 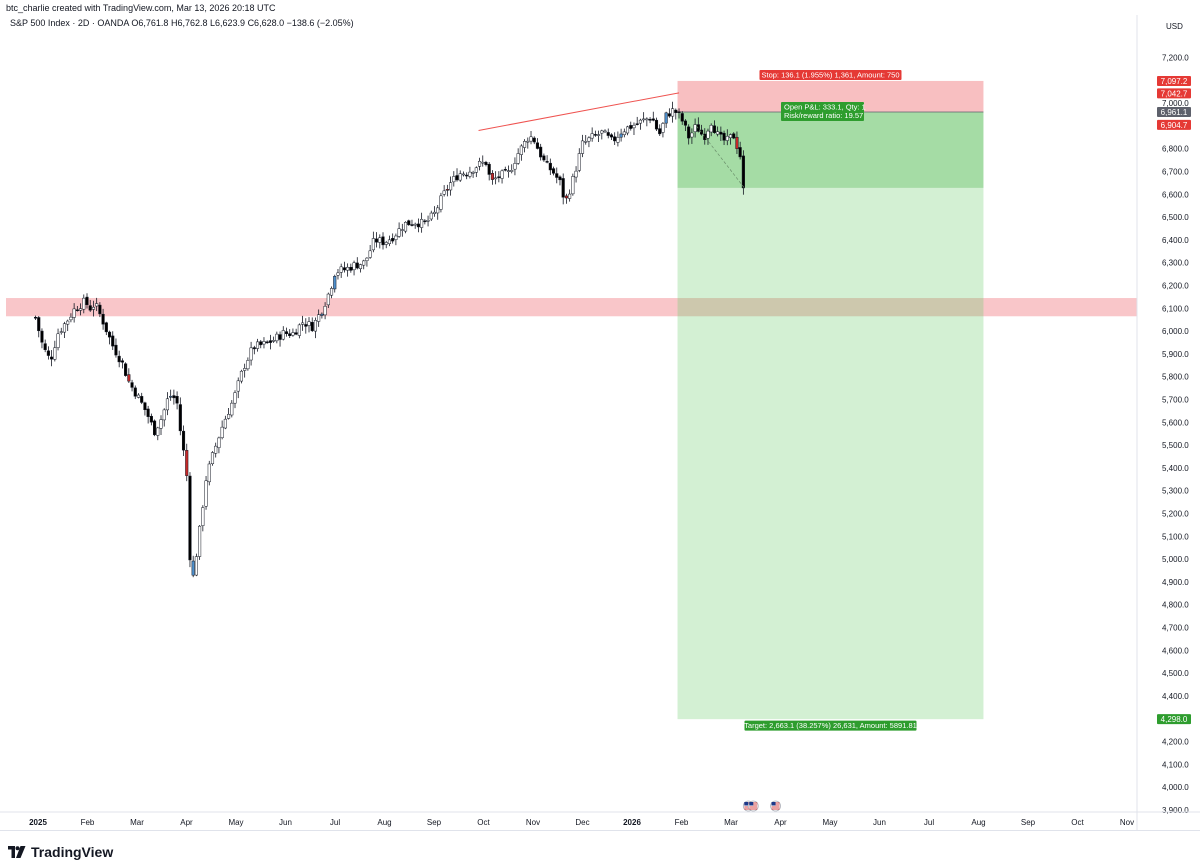 I want to click on price-tick-label: 4,400.0, so click(x=1175, y=696).